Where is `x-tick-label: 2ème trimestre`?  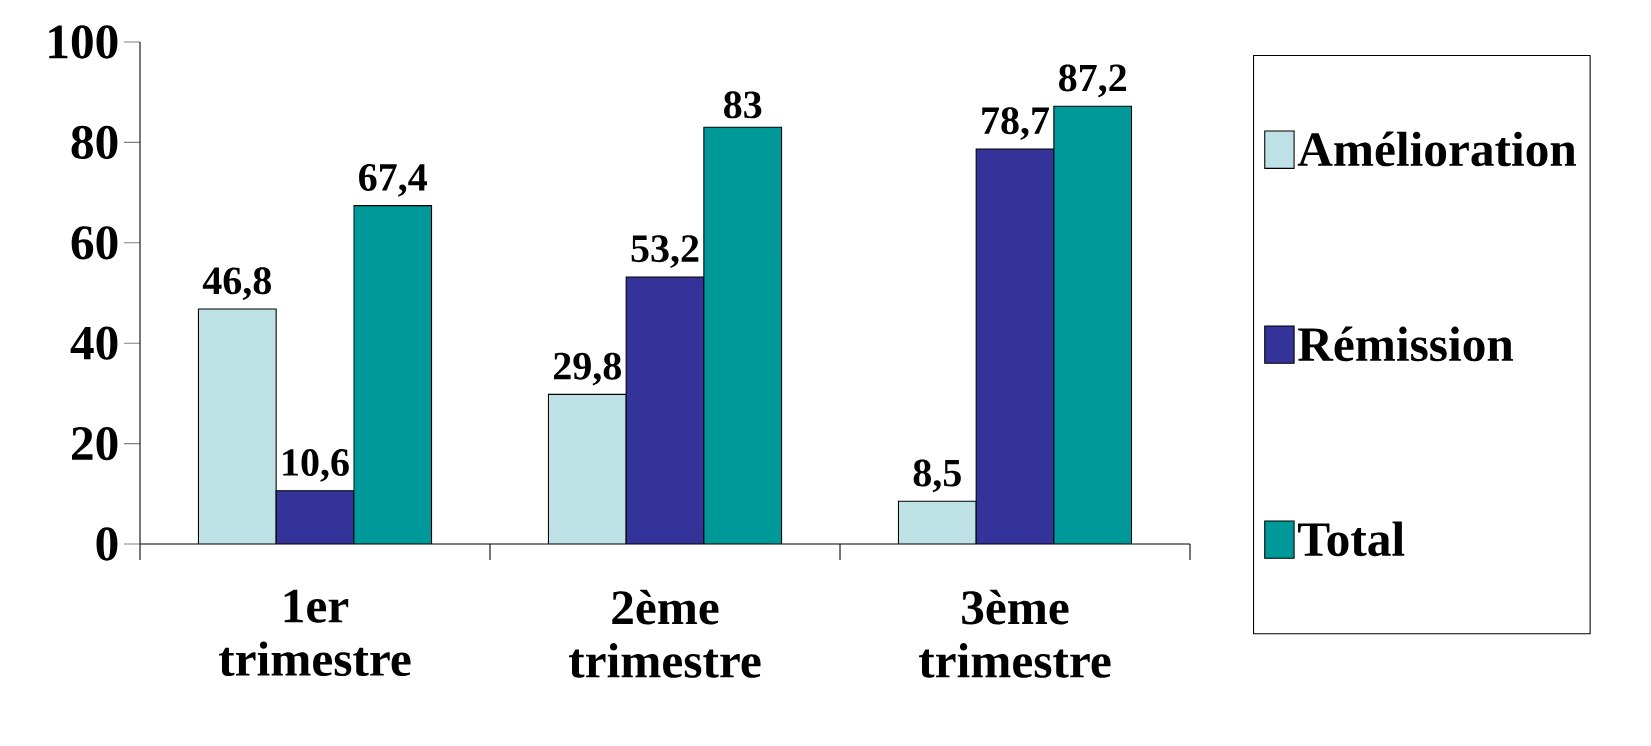
x-tick-label: 2ème trimestre is located at coordinates (665, 633).